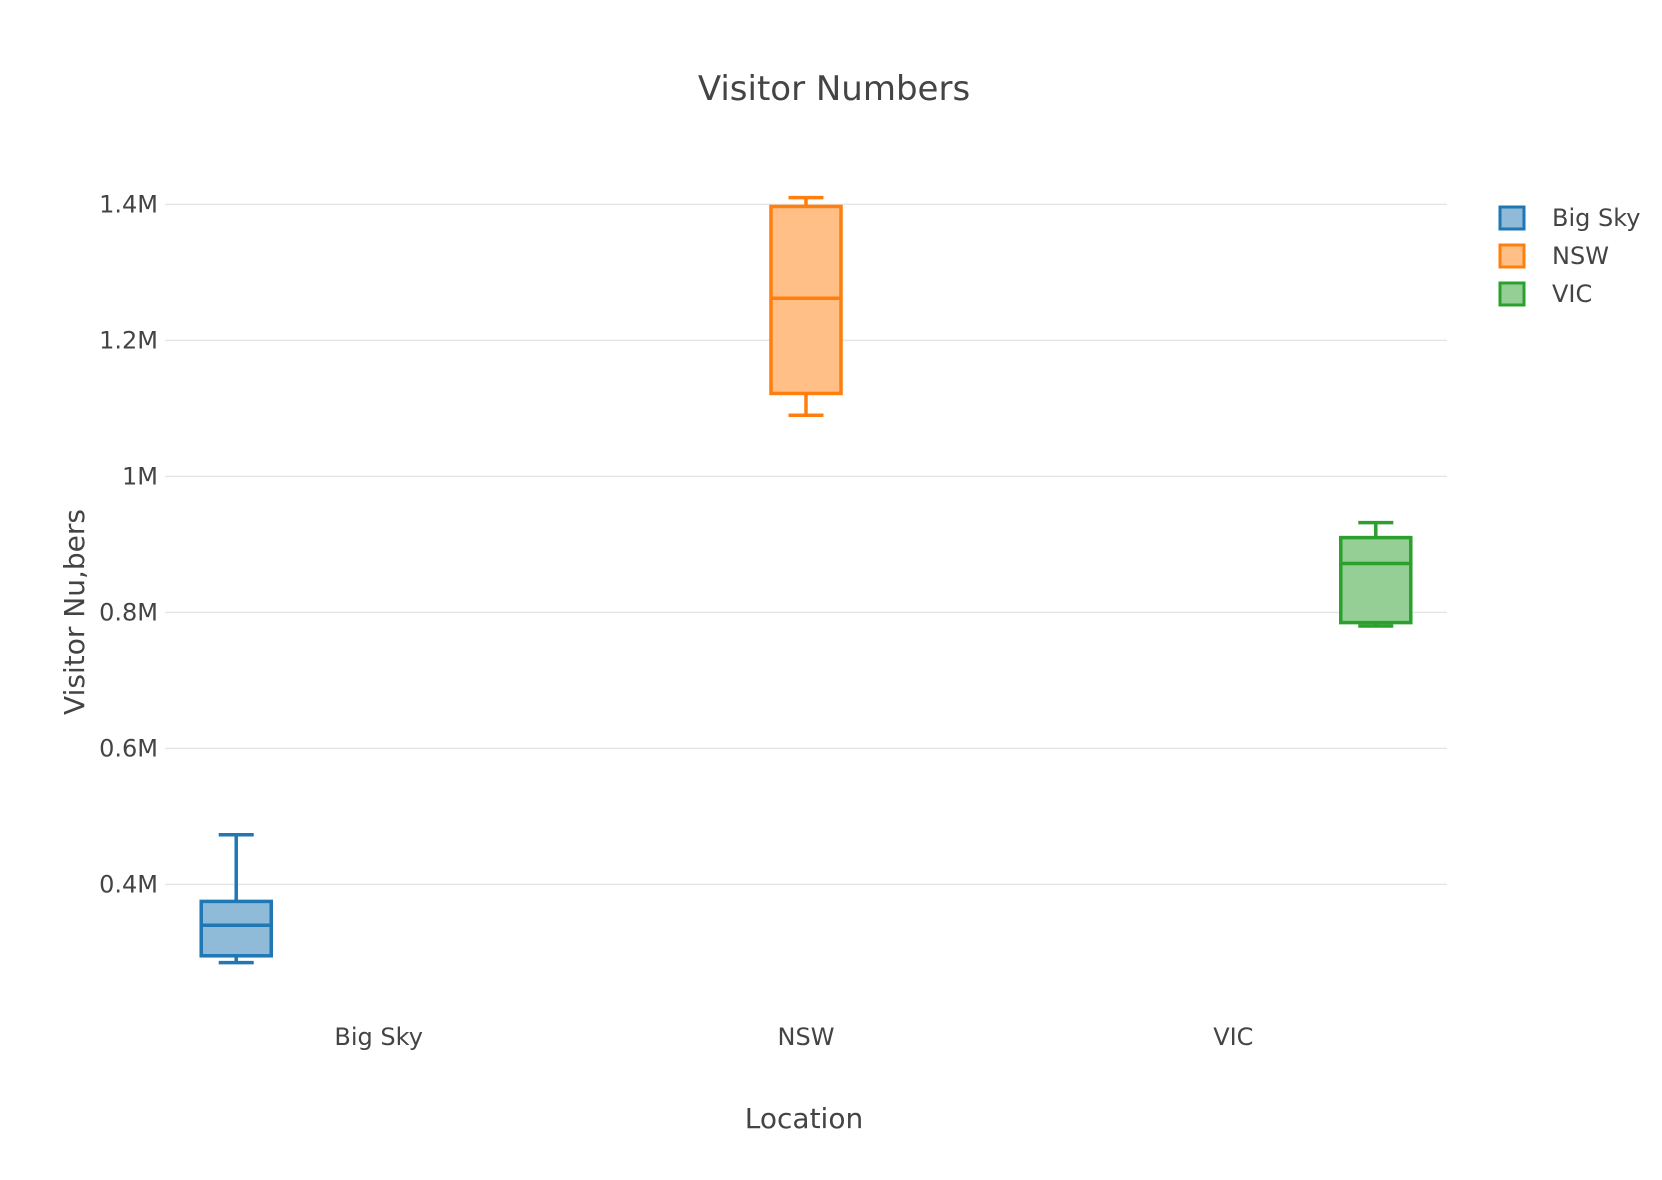  I want to click on y-tick-label: 1.4M, so click(128, 204).